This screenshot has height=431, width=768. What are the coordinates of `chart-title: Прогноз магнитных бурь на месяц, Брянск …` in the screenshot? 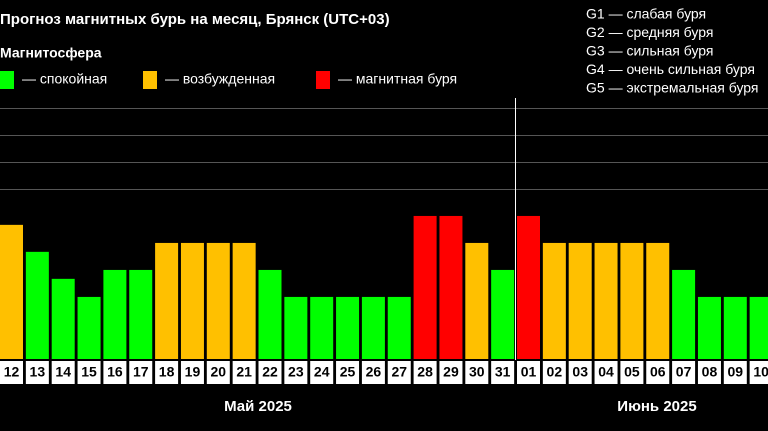 It's located at (195, 19).